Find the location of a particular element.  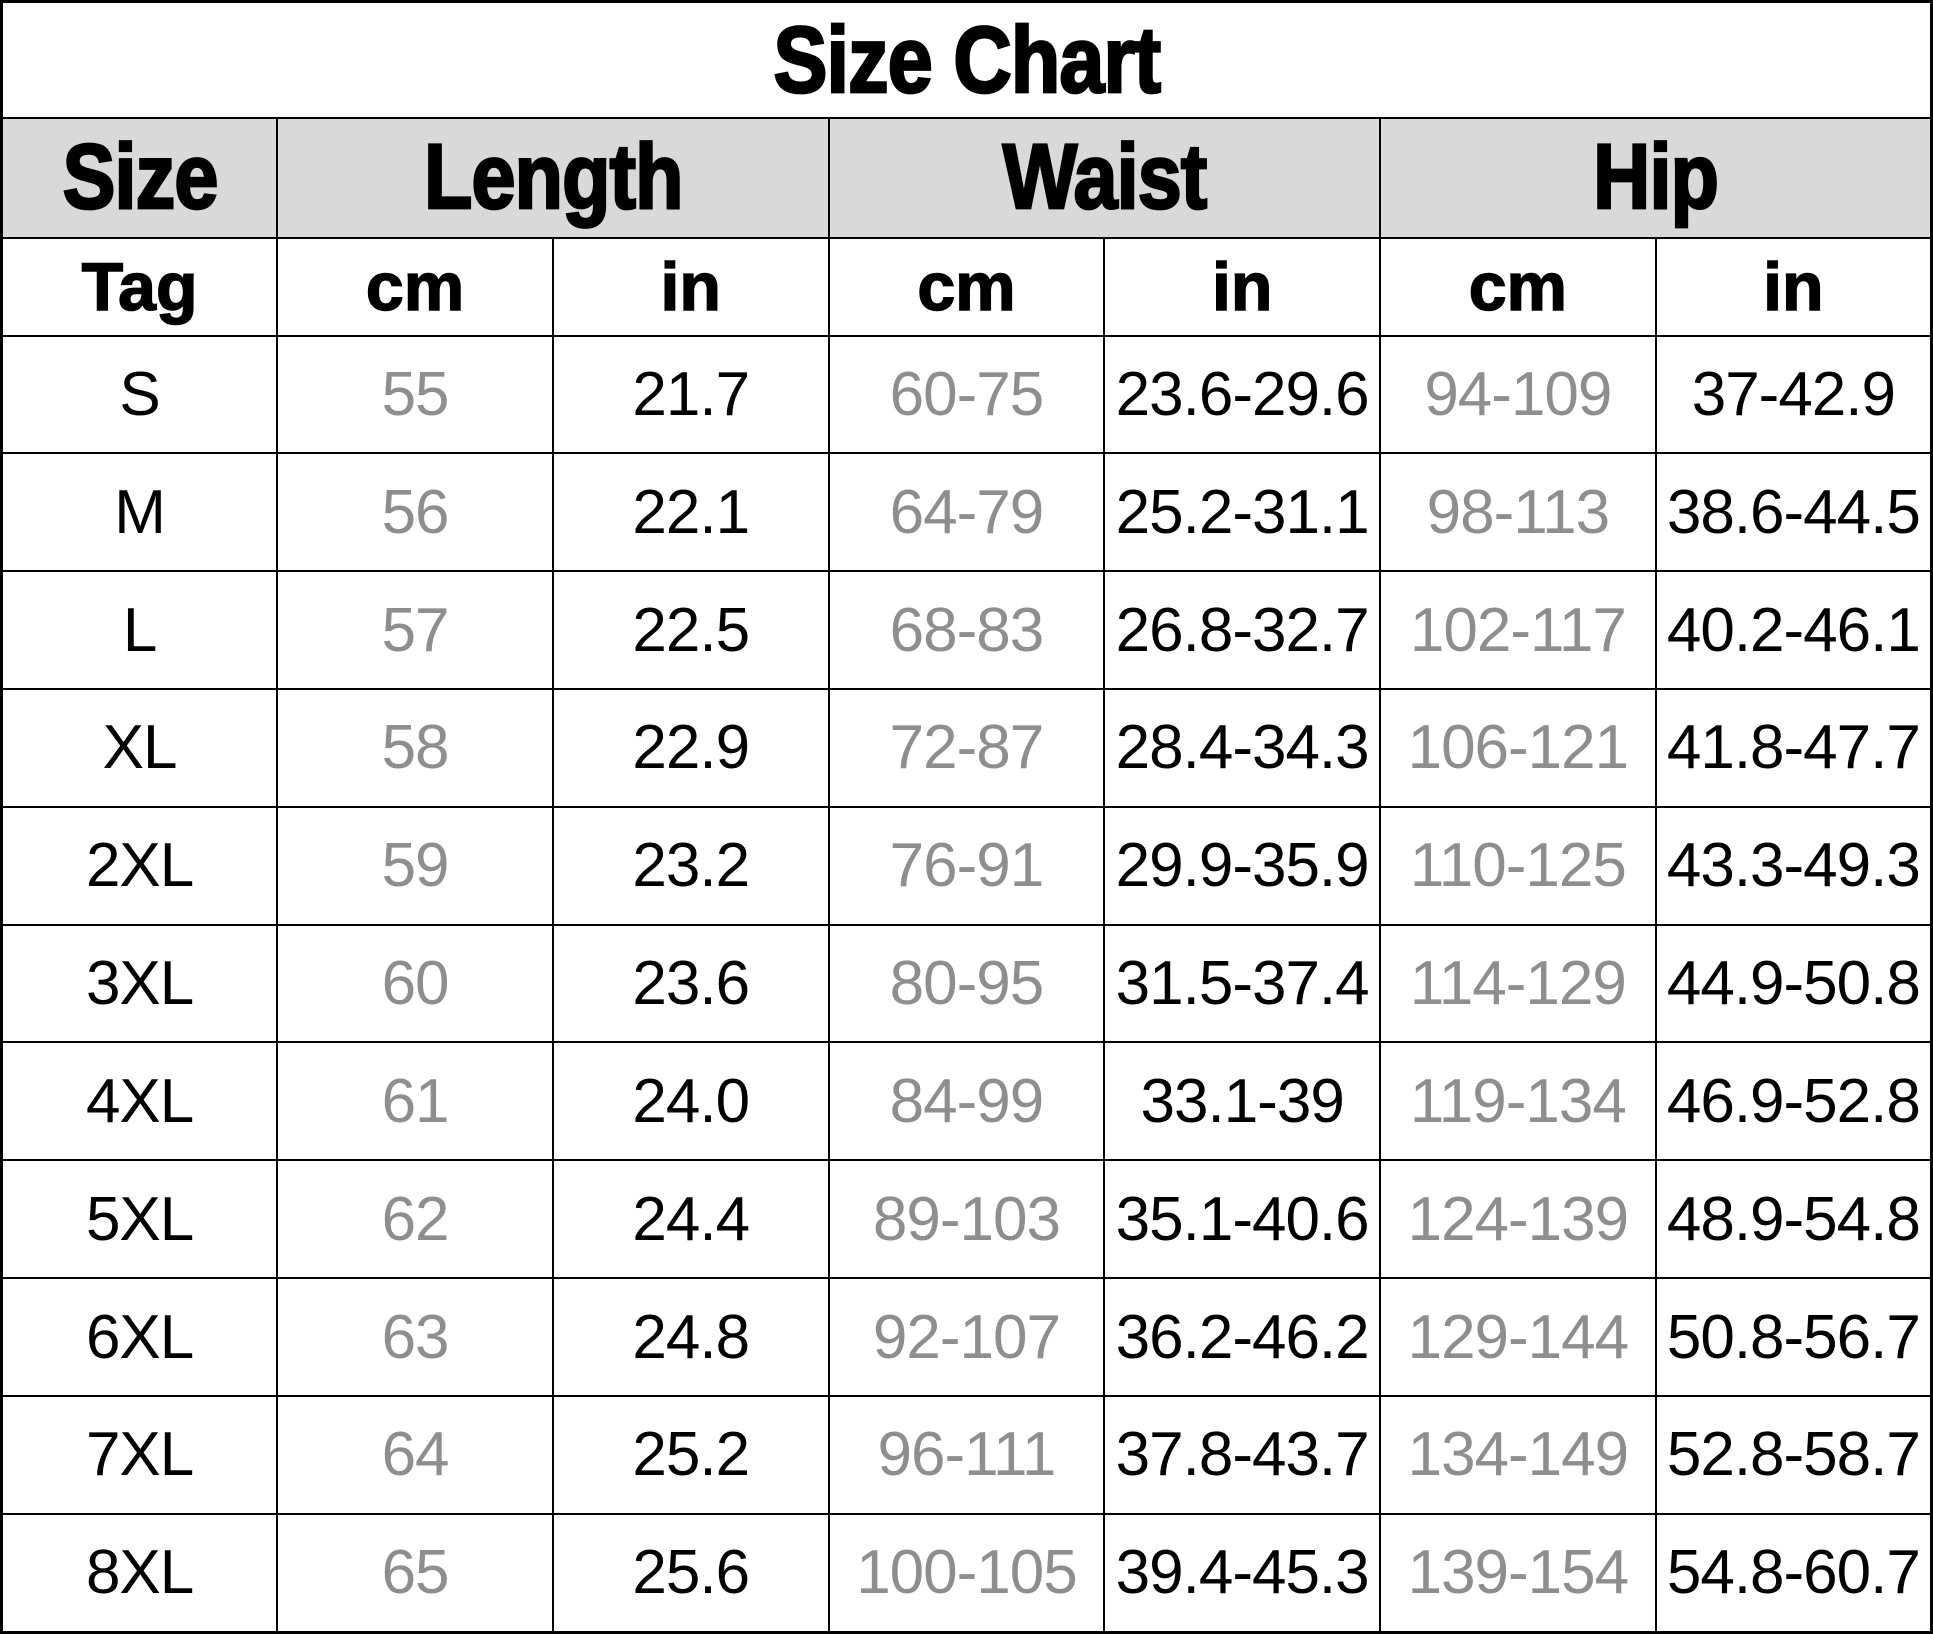

cell-length-cm: 55 is located at coordinates (415, 394).